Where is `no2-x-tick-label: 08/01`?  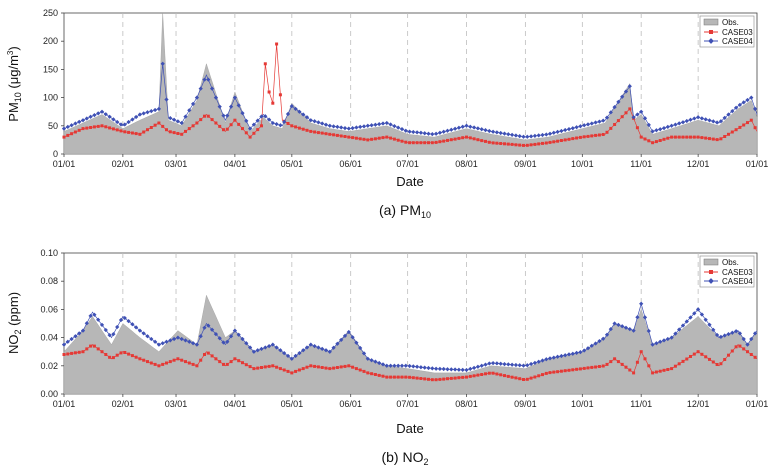
no2-x-tick-label: 08/01 is located at coordinates (466, 404).